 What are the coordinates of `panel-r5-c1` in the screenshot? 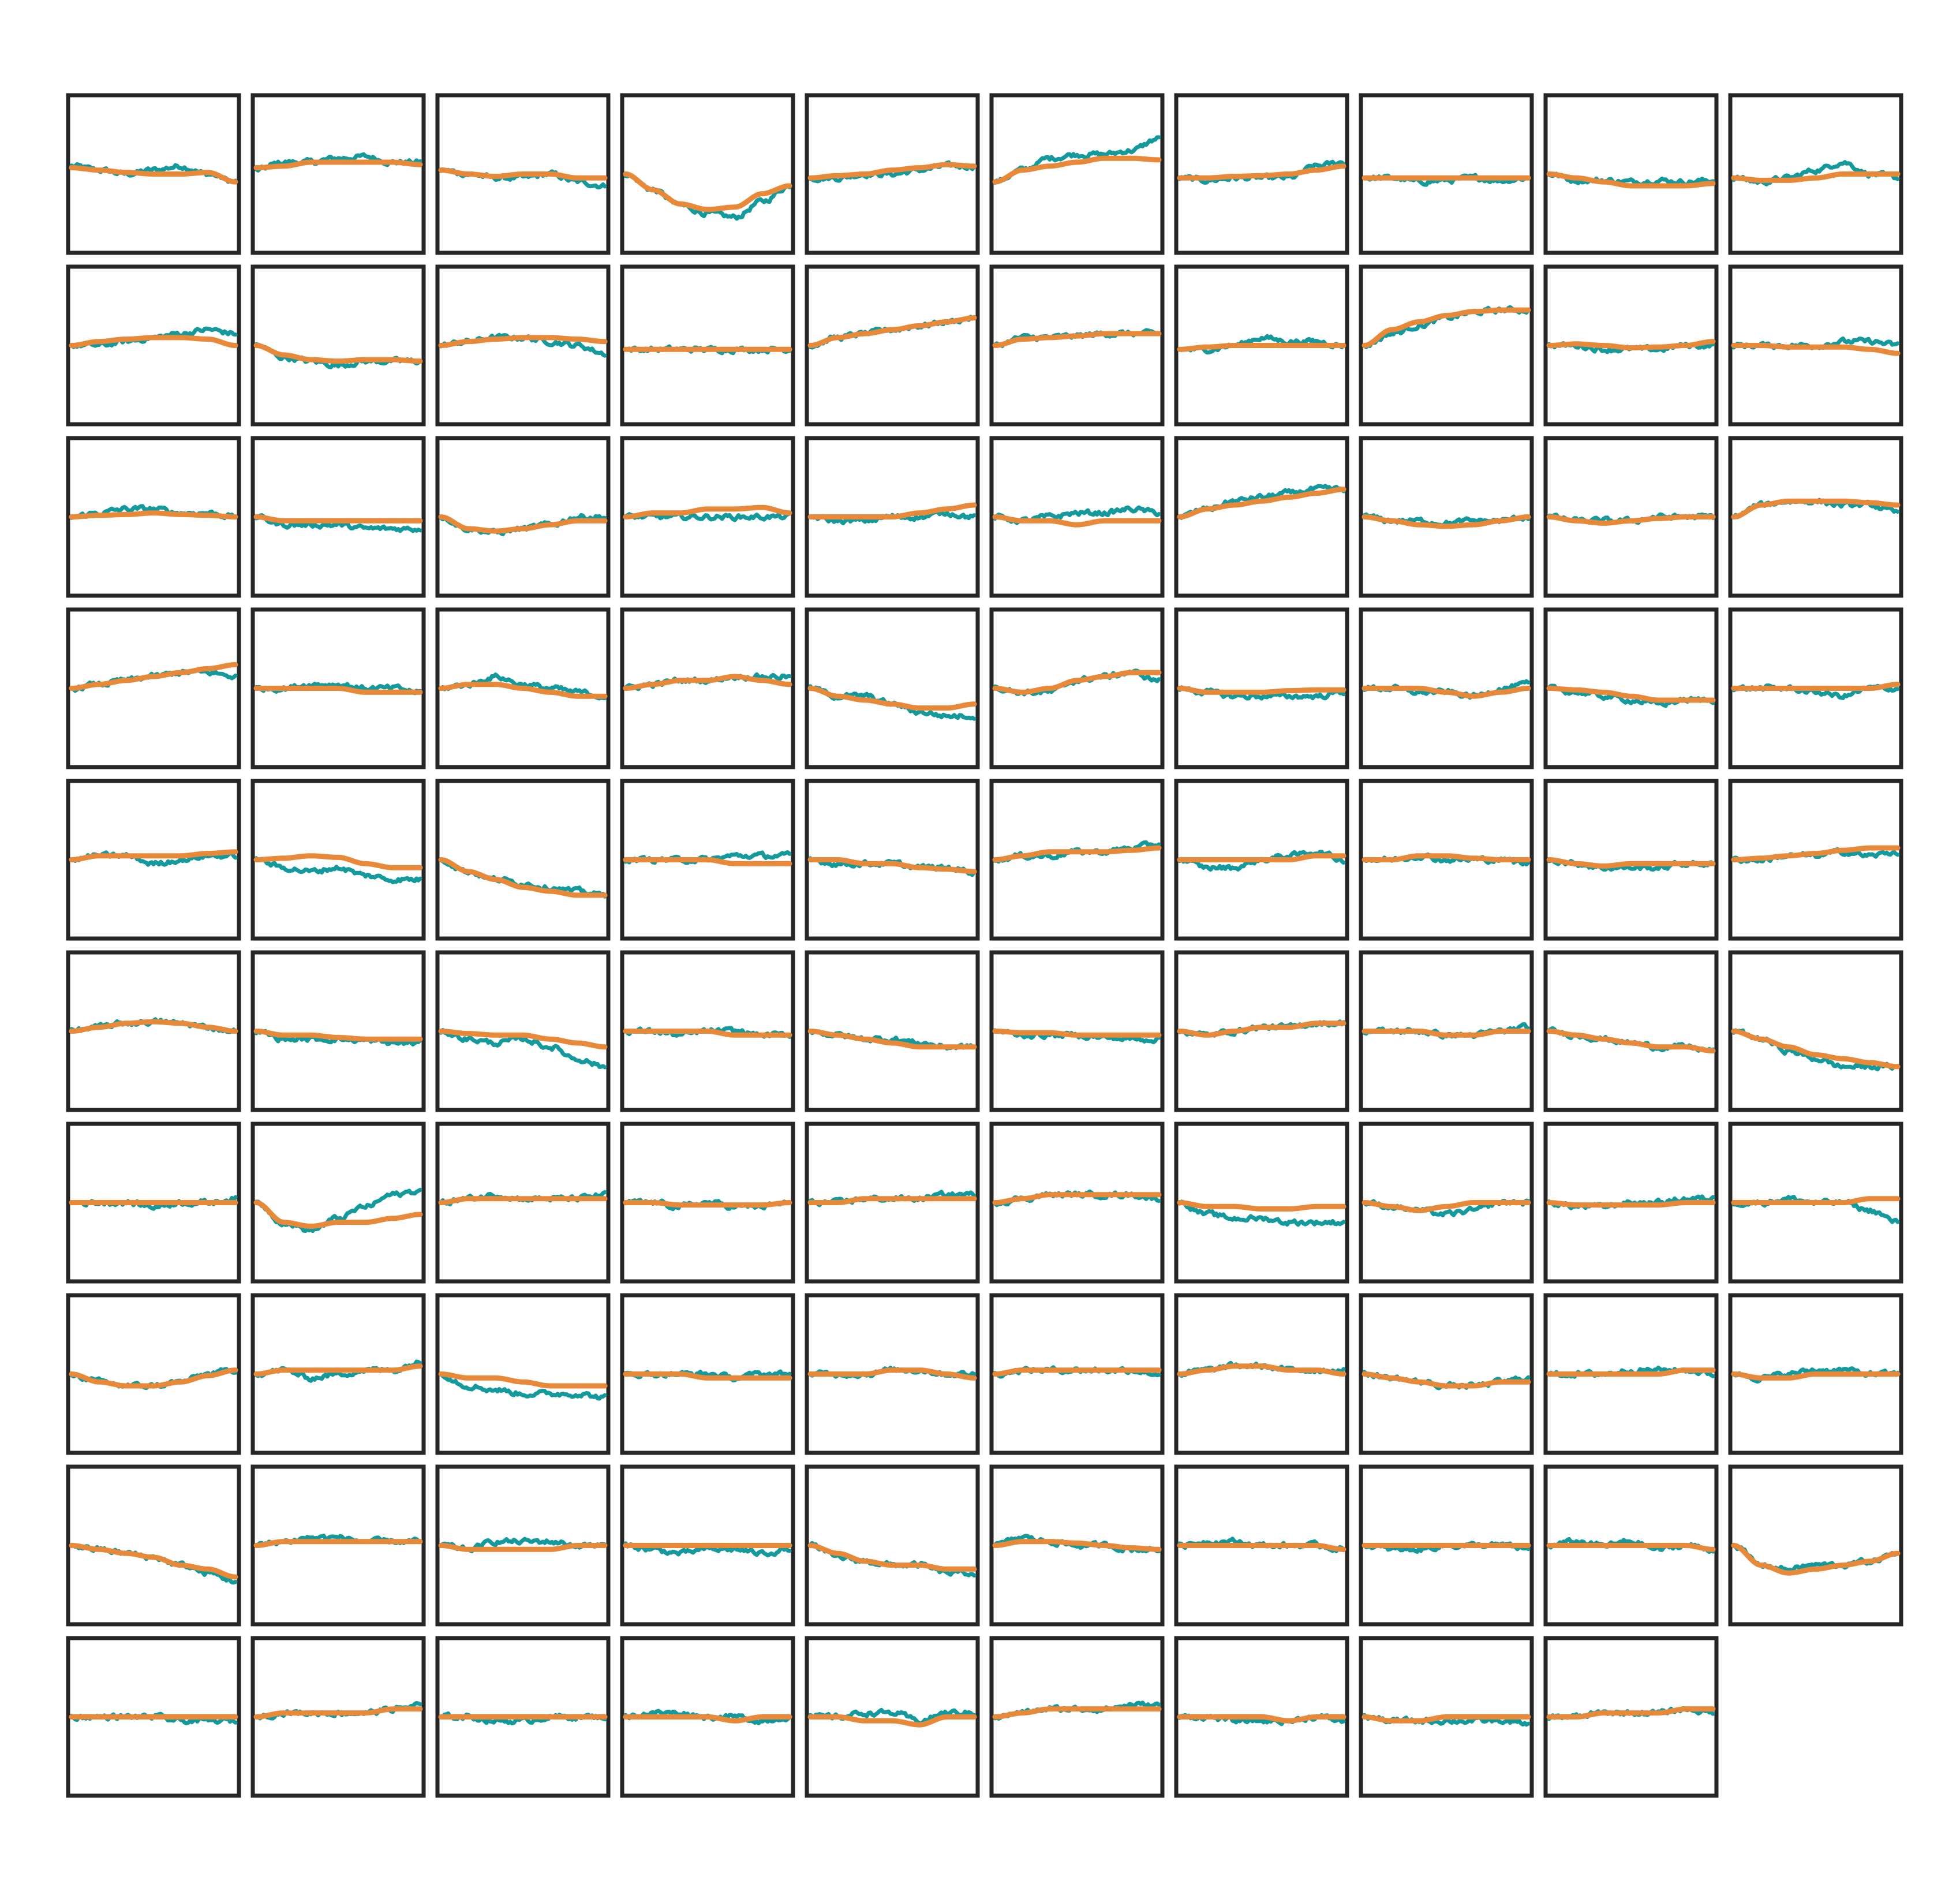 It's located at (153, 860).